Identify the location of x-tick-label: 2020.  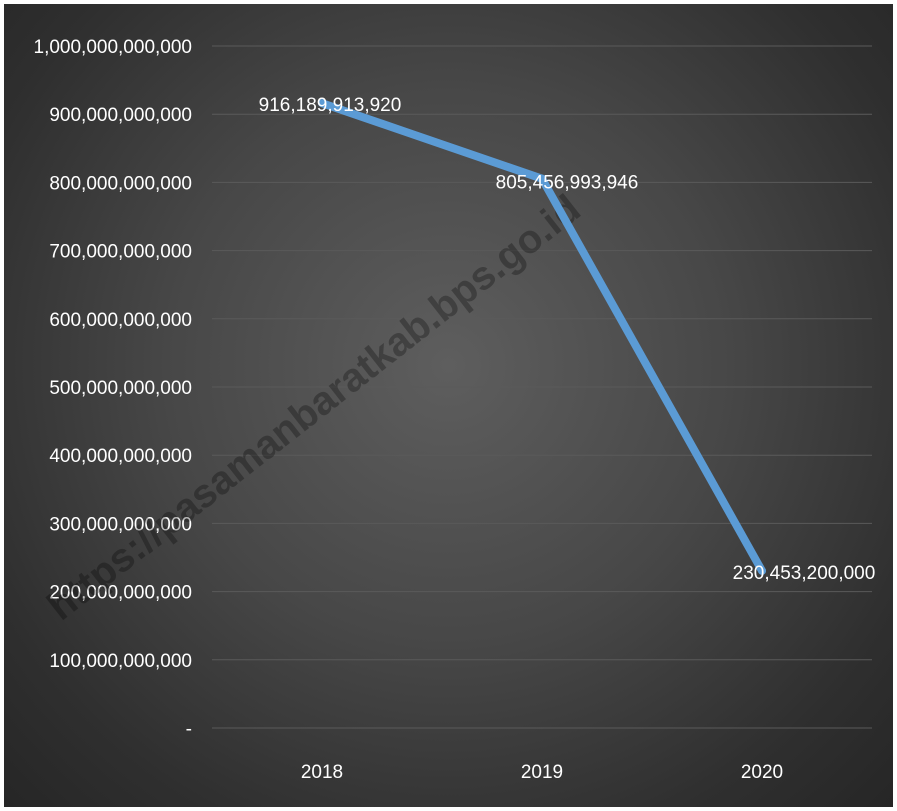
(762, 772).